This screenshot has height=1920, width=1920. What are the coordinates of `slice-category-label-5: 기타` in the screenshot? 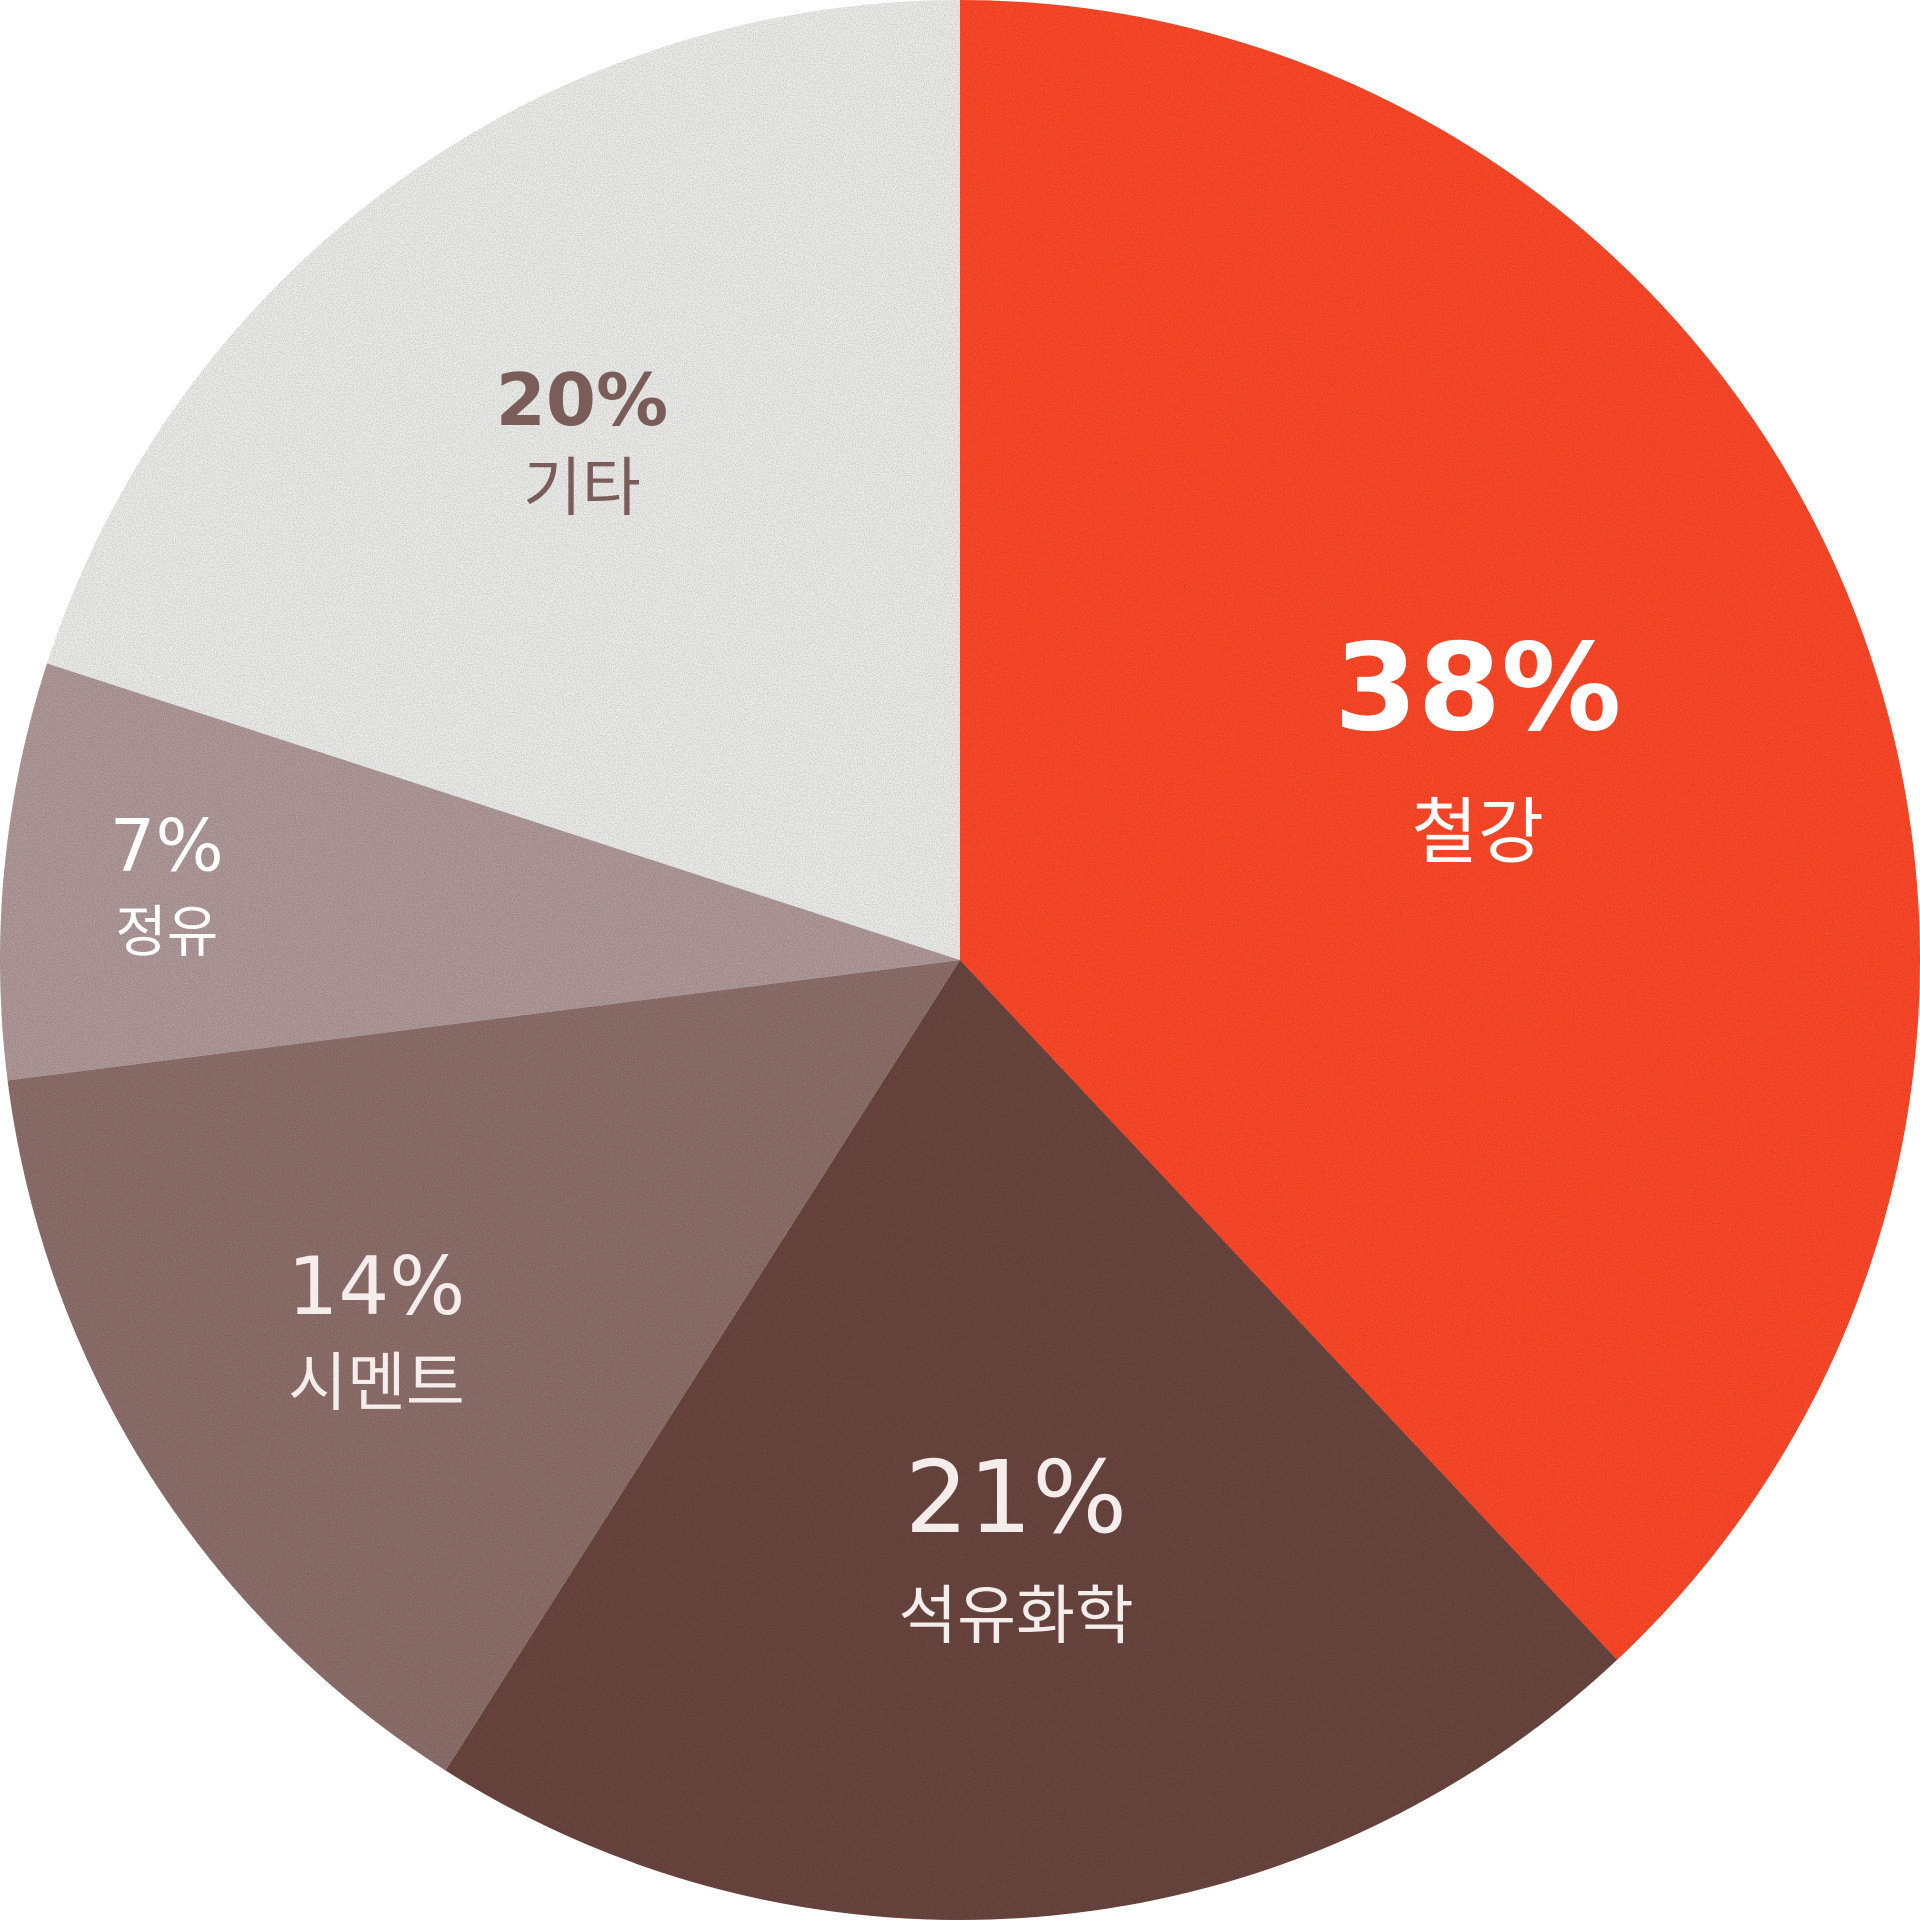 It's located at (582, 489).